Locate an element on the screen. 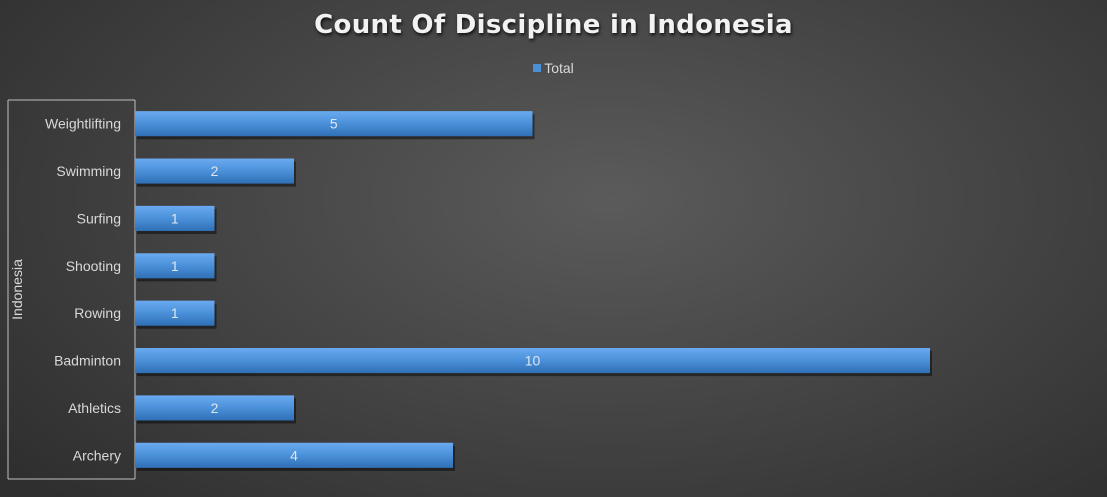 Image resolution: width=1107 pixels, height=497 pixels. category-label-athletics: Athletics is located at coordinates (94, 408).